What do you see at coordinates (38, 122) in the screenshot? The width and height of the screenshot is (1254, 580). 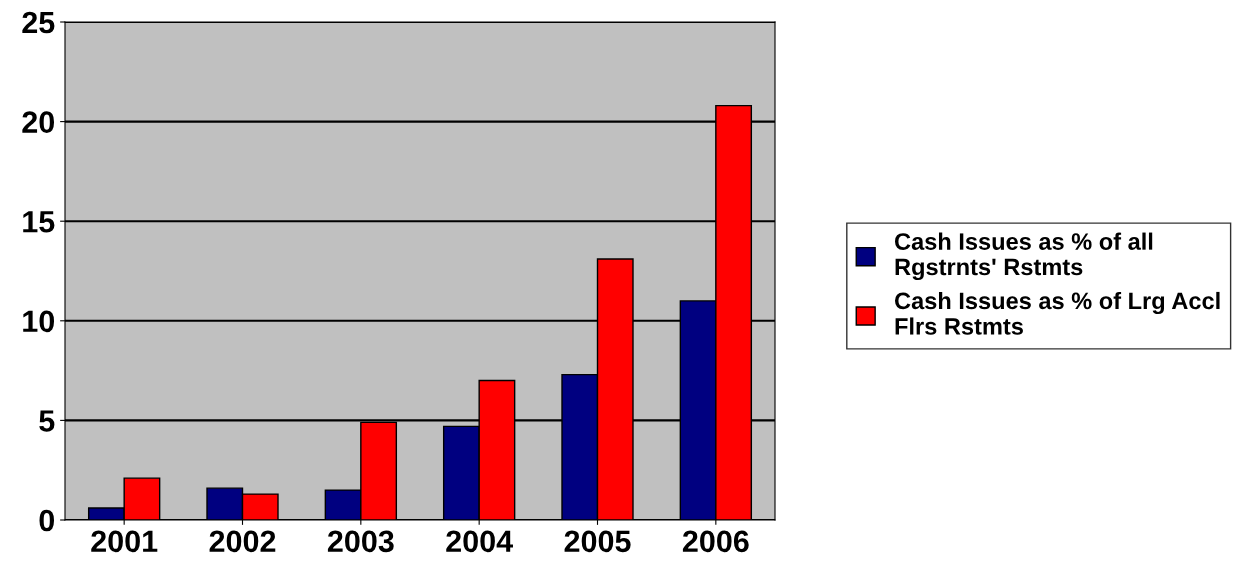 I see `y-tick-label: 20` at bounding box center [38, 122].